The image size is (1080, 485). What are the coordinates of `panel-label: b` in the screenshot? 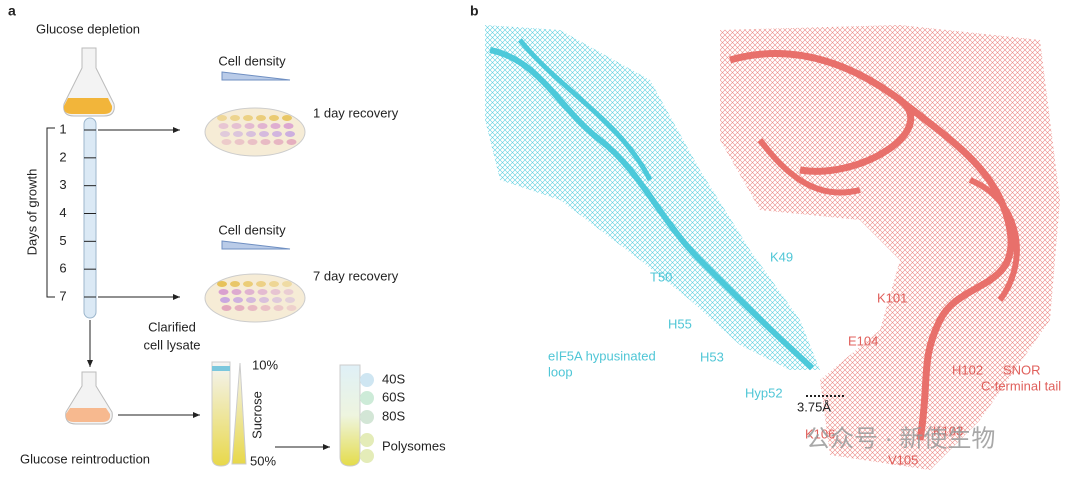 It's located at (474, 11).